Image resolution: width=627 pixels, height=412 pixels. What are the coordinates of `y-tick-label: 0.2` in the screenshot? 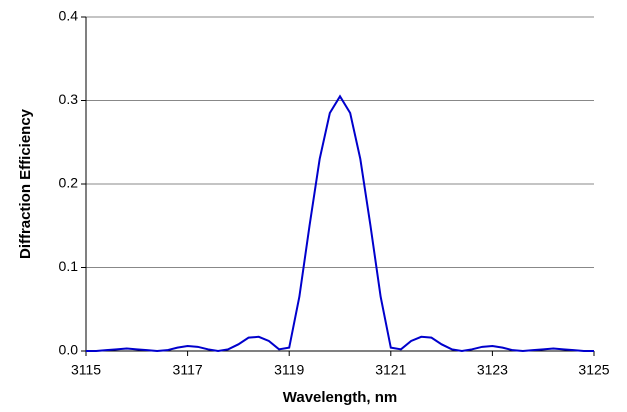 It's located at (69, 183).